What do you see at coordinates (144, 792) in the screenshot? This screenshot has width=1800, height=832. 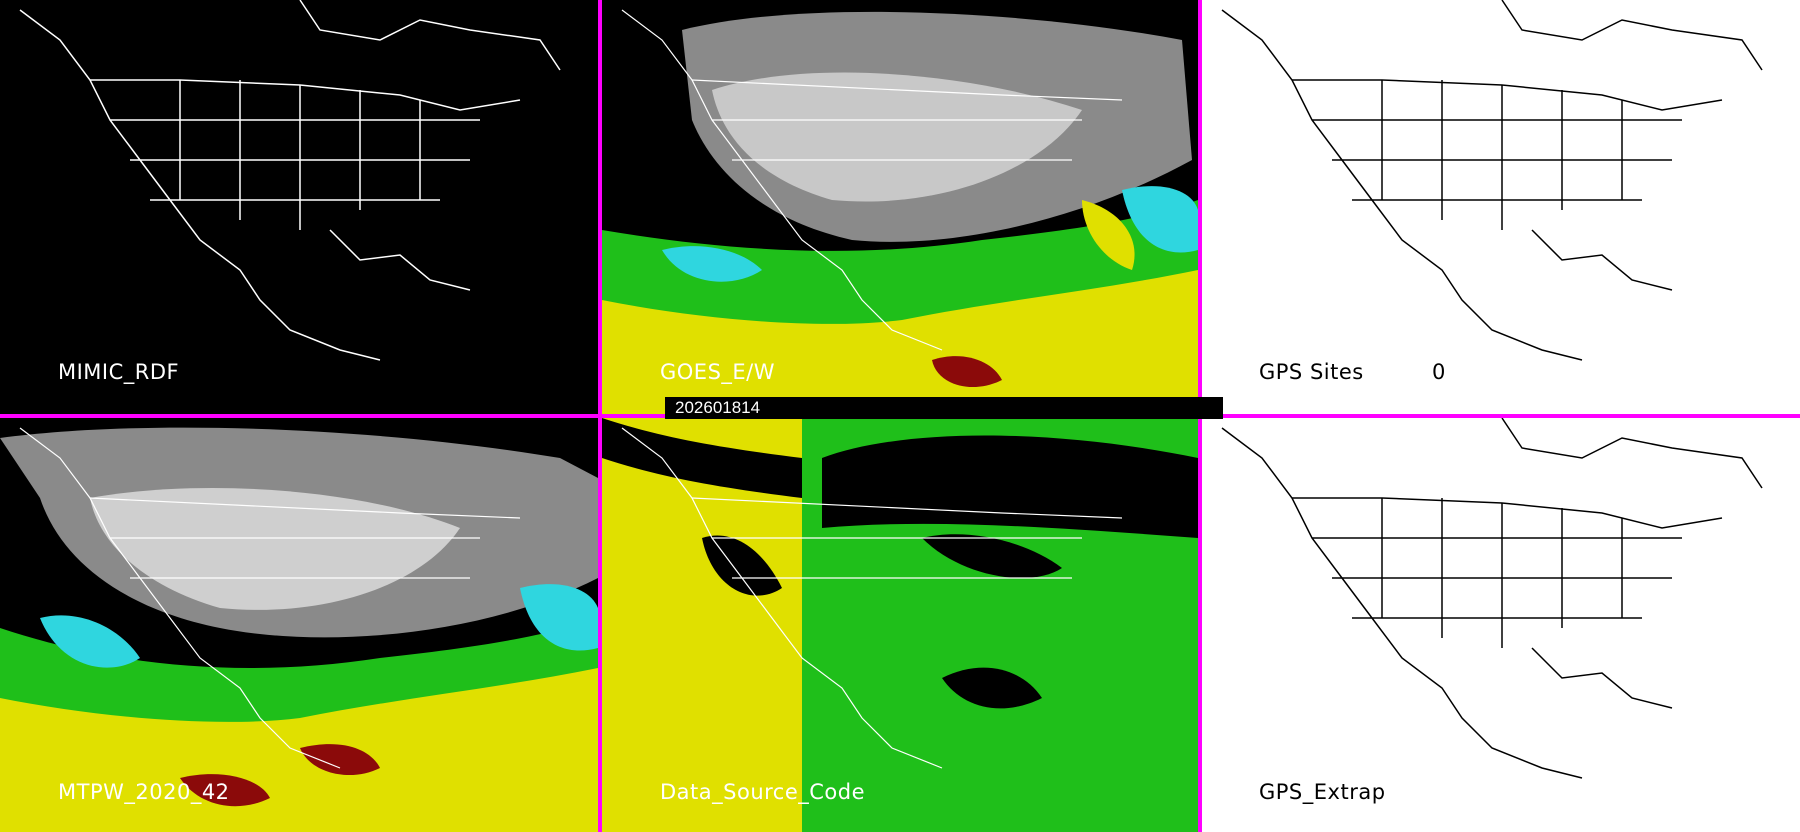 I see `panel-label: MTPW_2020_42` at bounding box center [144, 792].